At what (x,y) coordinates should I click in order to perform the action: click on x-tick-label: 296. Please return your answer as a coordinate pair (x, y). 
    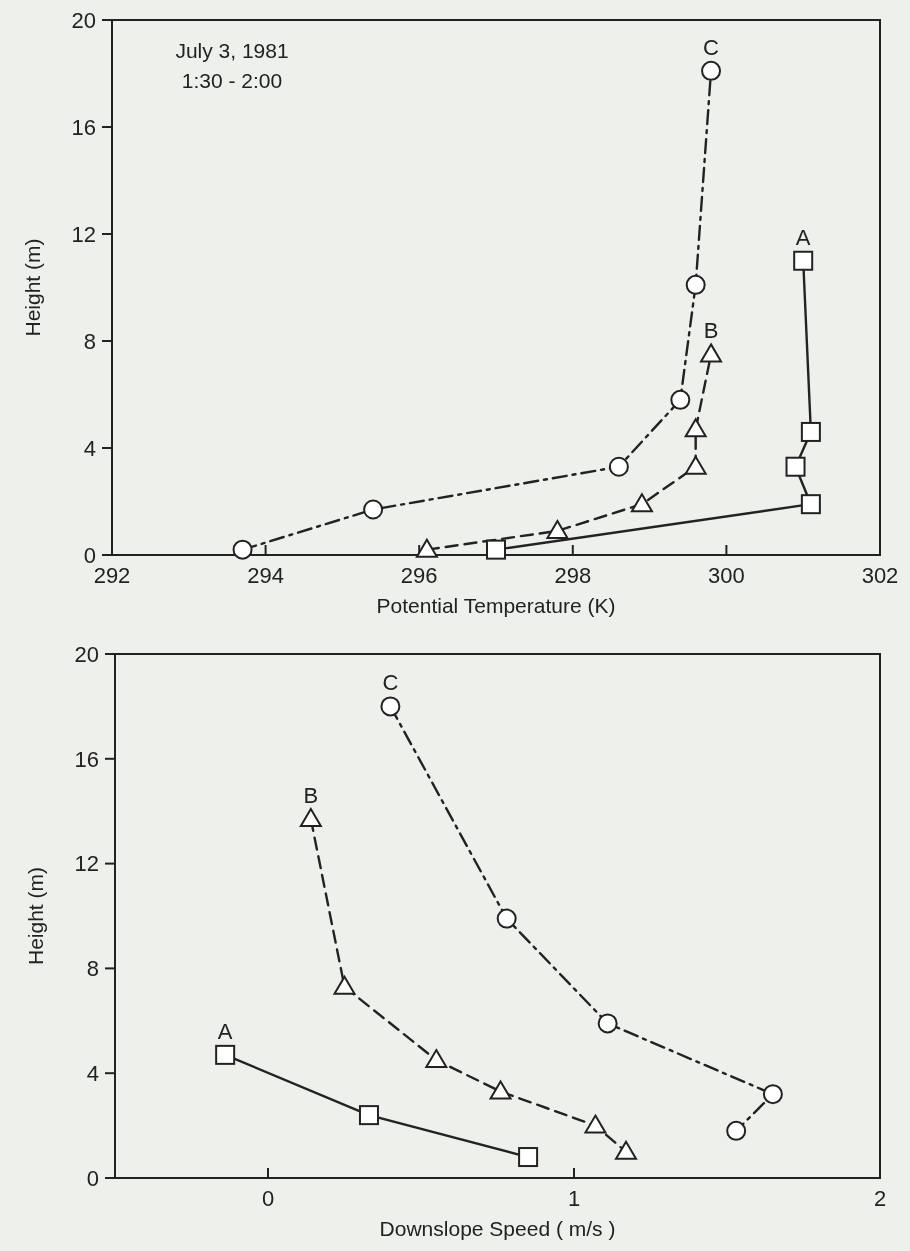
    Looking at the image, I should click on (419, 575).